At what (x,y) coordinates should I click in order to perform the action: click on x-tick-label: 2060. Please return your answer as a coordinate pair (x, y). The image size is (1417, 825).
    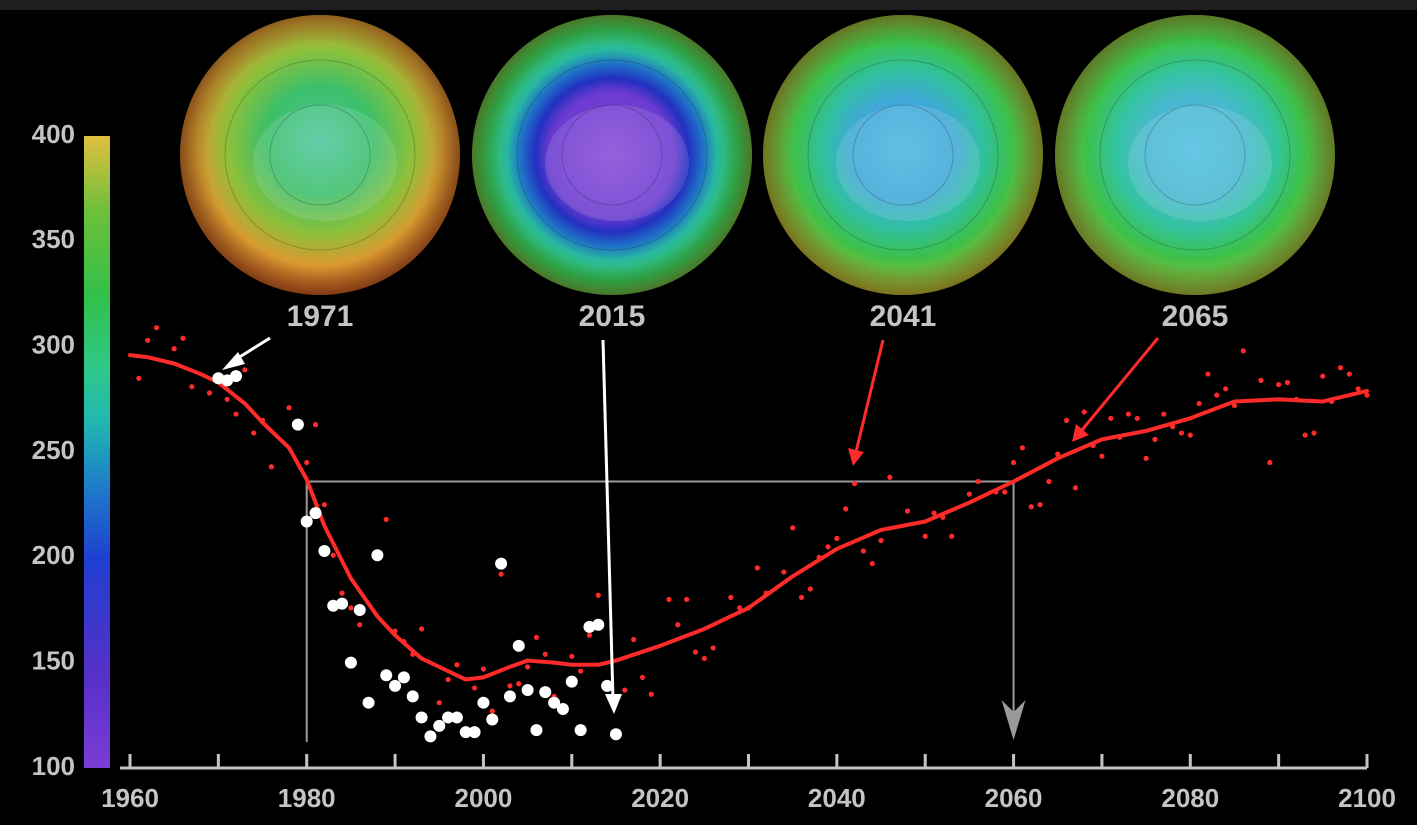
    Looking at the image, I should click on (1014, 798).